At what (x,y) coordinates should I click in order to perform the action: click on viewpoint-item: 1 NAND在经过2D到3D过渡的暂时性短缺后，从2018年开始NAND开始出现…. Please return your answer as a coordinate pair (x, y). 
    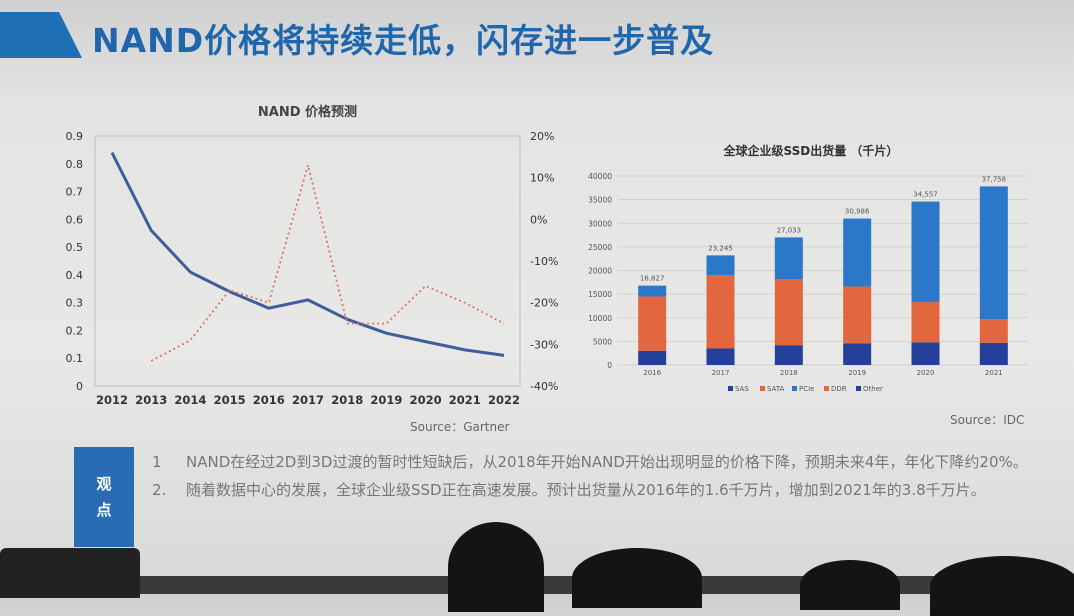
    Looking at the image, I should click on (602, 462).